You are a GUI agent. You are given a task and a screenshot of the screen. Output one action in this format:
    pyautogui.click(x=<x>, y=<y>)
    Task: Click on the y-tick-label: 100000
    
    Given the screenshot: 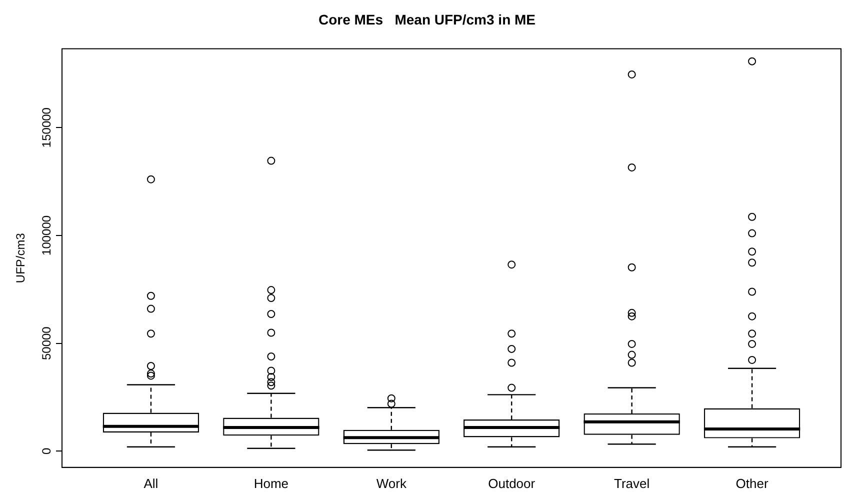 What is the action you would take?
    pyautogui.click(x=46, y=235)
    